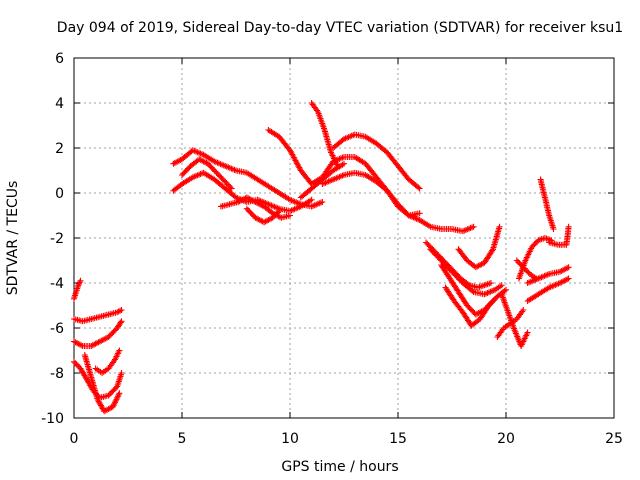 The image size is (640, 480). What do you see at coordinates (59, 59) in the screenshot?
I see `y-tick-label: 6` at bounding box center [59, 59].